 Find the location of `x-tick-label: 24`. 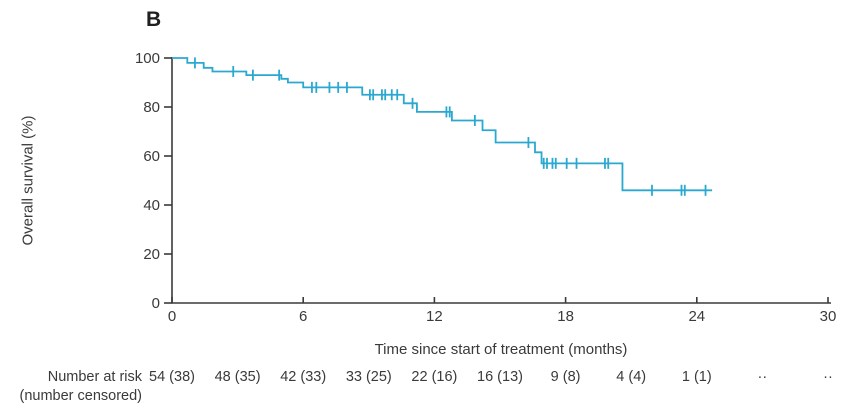

x-tick-label: 24 is located at coordinates (696, 316).